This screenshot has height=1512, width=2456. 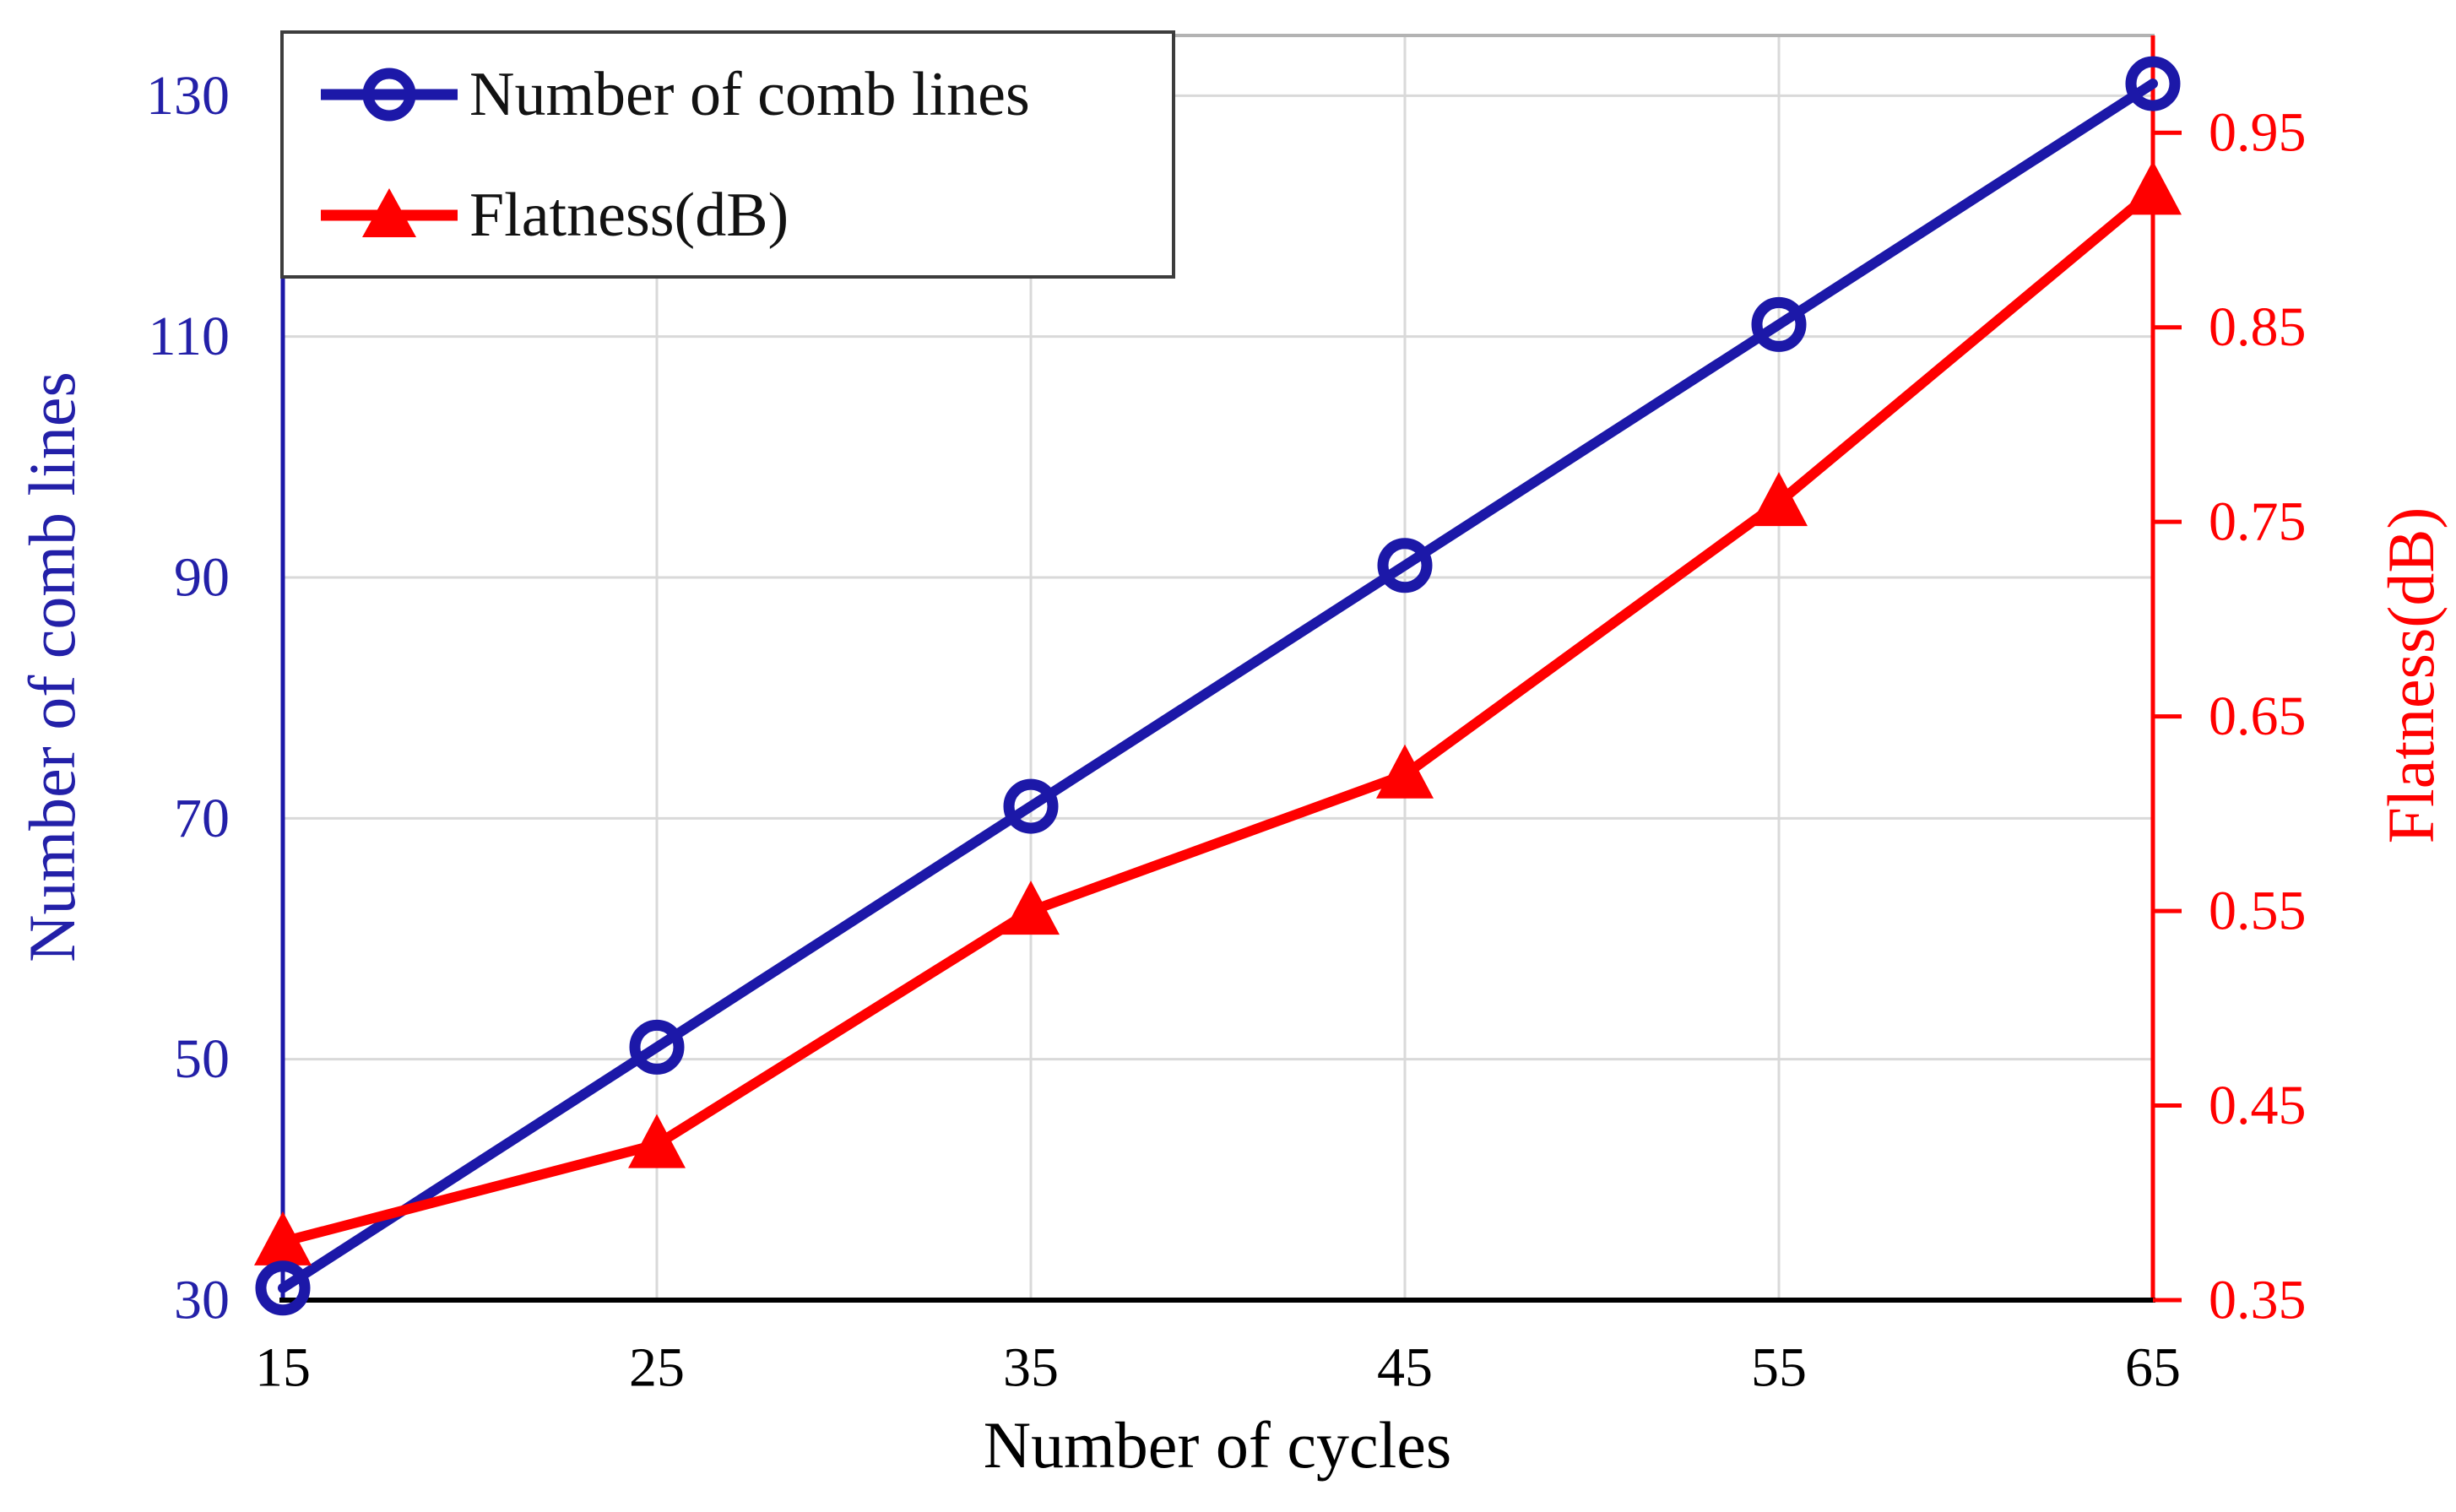 What do you see at coordinates (2258, 522) in the screenshot?
I see `right-tick-label: 0.75` at bounding box center [2258, 522].